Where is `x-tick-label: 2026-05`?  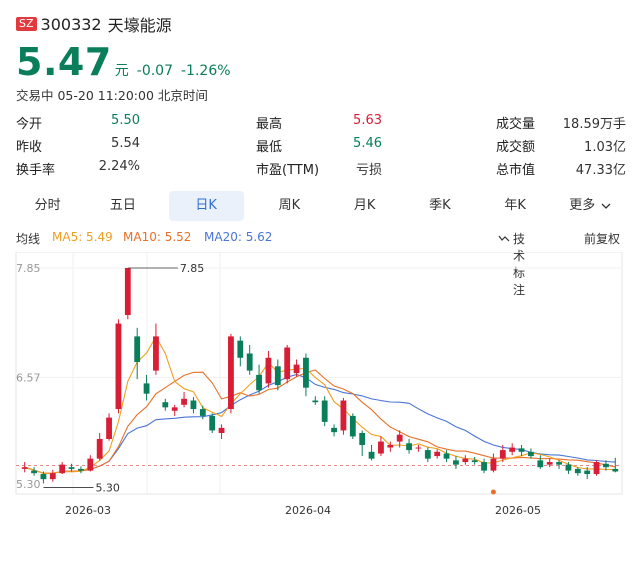 x-tick-label: 2026-05 is located at coordinates (518, 510).